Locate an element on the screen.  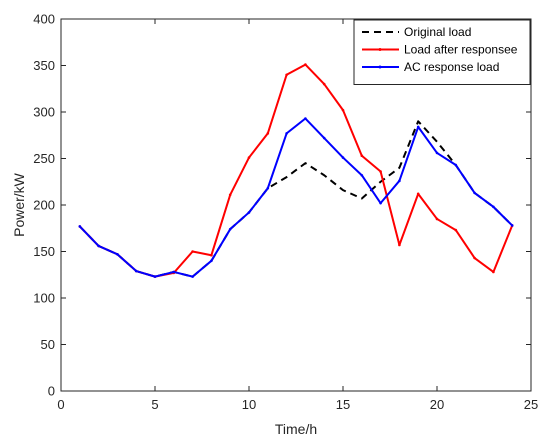
y-tick-label: 100 is located at coordinates (44, 298).